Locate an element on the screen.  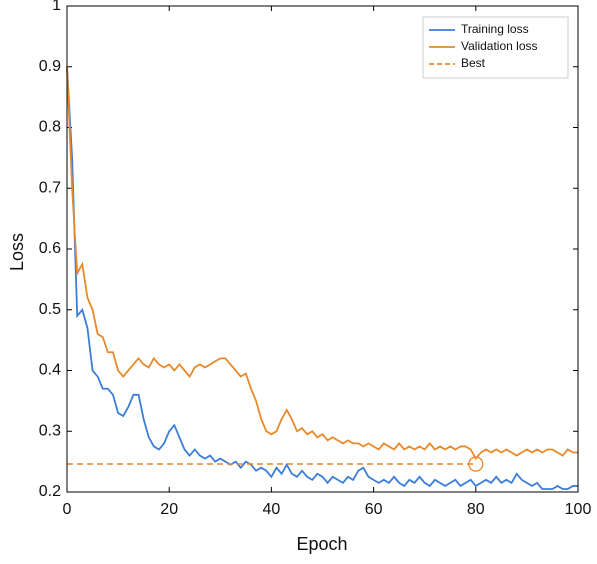
y-tick-label: 0.8 is located at coordinates (50, 127).